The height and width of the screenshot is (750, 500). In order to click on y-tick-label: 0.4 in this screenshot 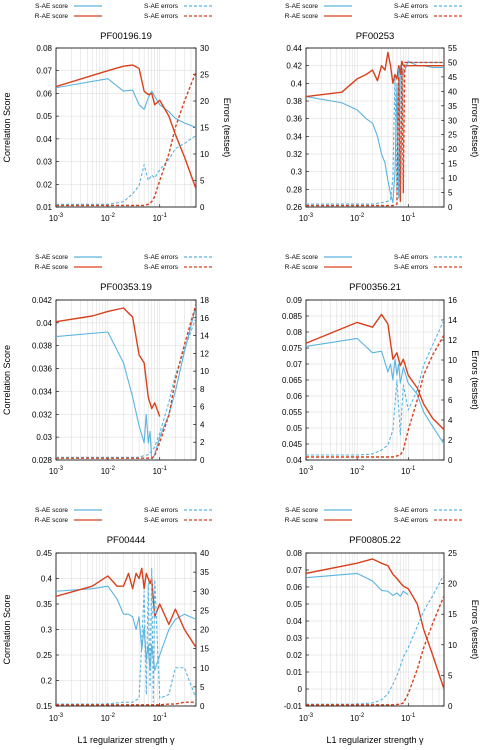, I will do `click(47, 579)`.